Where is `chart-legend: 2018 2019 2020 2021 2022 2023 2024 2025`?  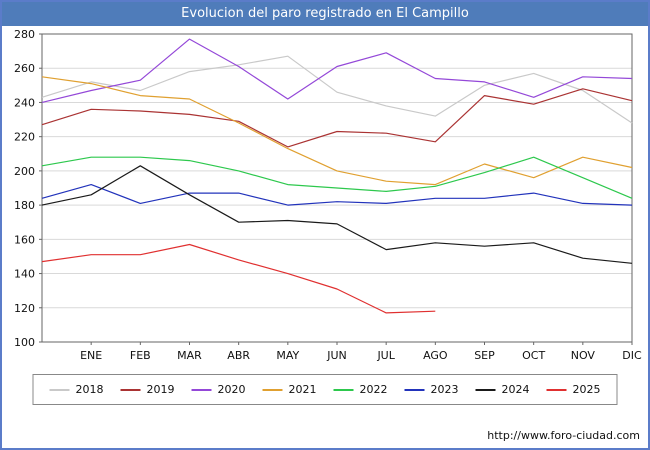
chart-legend: 2018 2019 2020 2021 2022 2023 2024 2025 is located at coordinates (325, 389).